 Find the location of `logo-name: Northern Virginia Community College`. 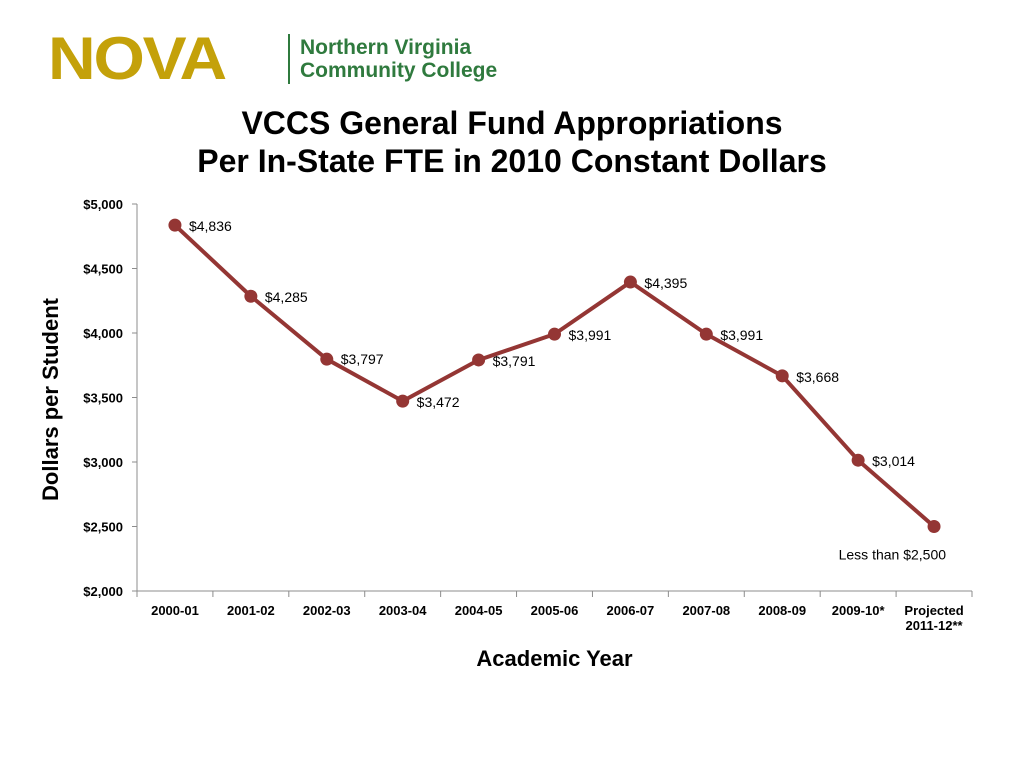

logo-name: Northern Virginia Community College is located at coordinates (398, 59).